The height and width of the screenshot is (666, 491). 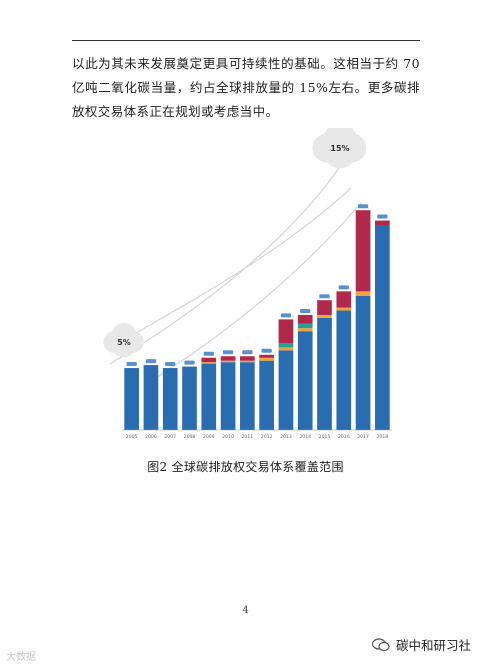 What do you see at coordinates (344, 370) in the screenshot?
I see `bar-2016-seg0` at bounding box center [344, 370].